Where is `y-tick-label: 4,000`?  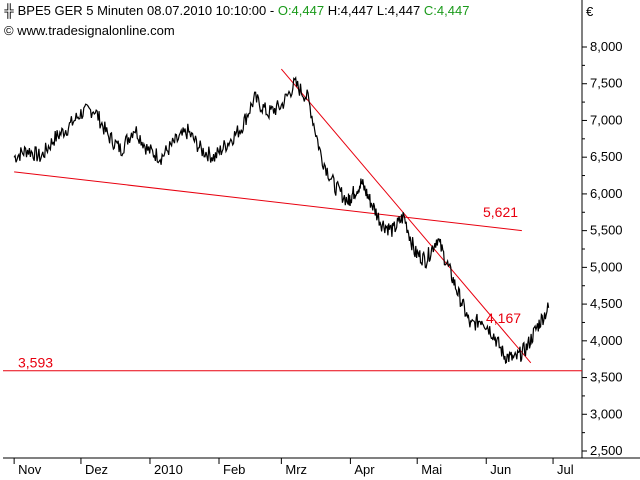 y-tick-label: 4,000 is located at coordinates (606, 340).